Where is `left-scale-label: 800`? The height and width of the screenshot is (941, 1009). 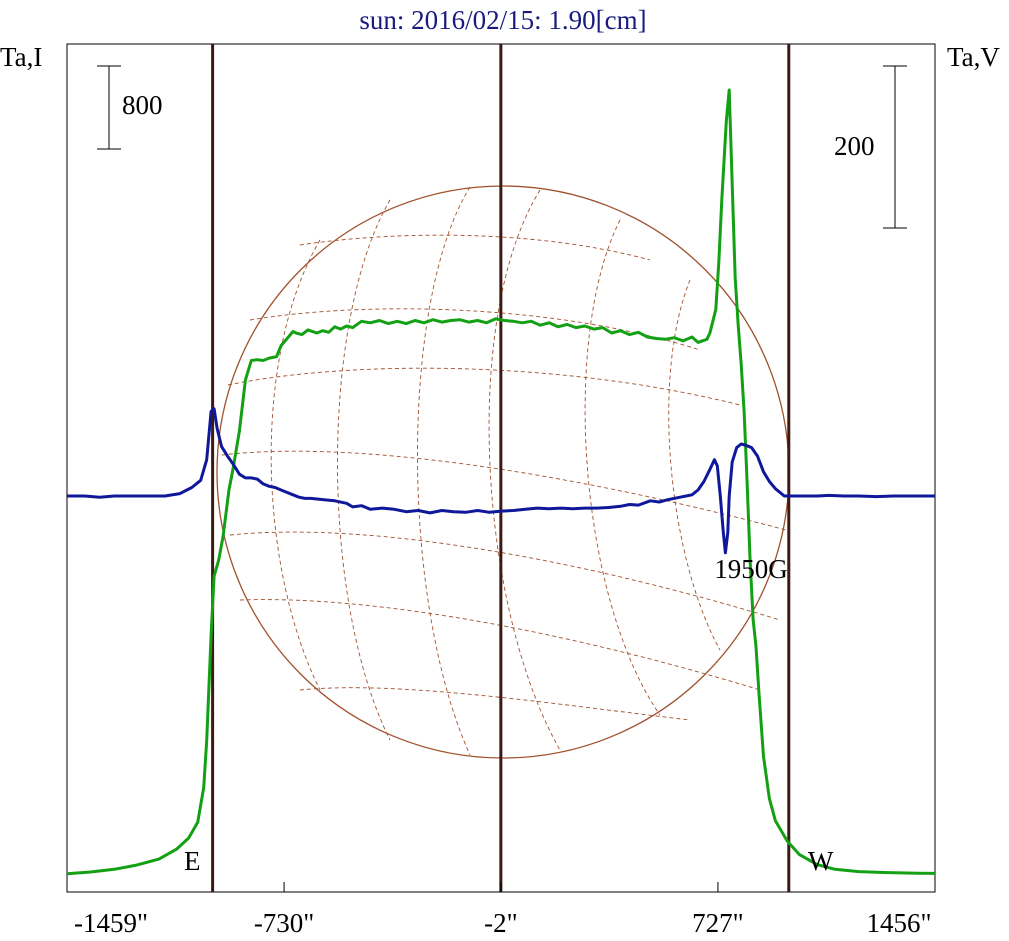 left-scale-label: 800 is located at coordinates (142, 105).